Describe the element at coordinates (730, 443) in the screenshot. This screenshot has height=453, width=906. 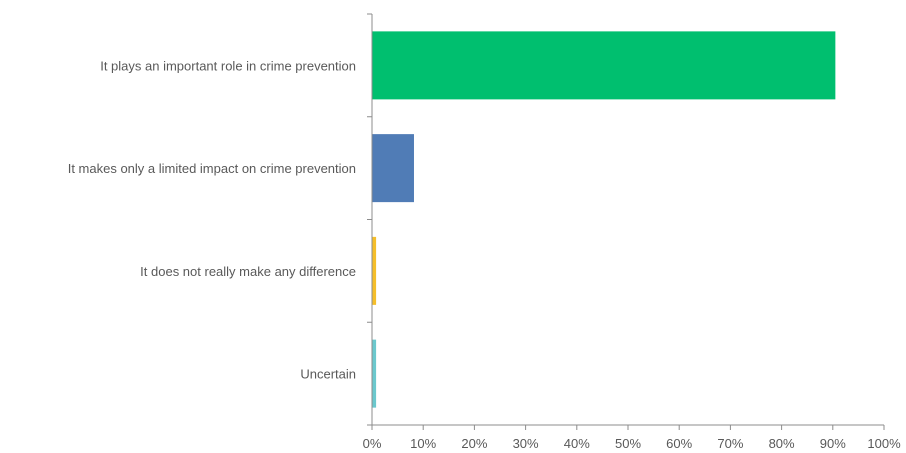
I see `x-tick-label-7: 70%` at that location.